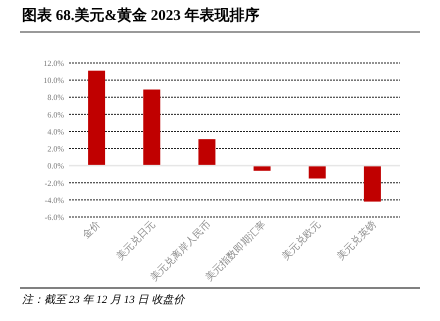  I want to click on y-tick-label: -6.0%, so click(54, 217).